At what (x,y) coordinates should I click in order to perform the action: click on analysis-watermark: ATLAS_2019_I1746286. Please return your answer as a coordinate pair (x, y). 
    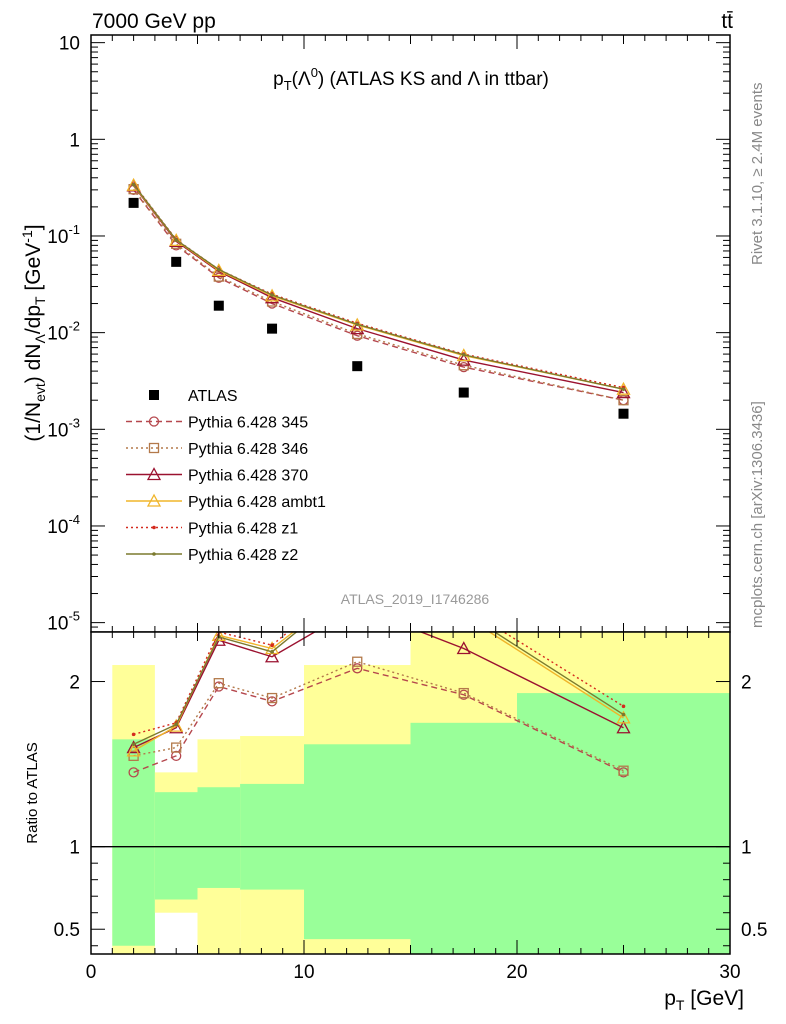
    Looking at the image, I should click on (415, 599).